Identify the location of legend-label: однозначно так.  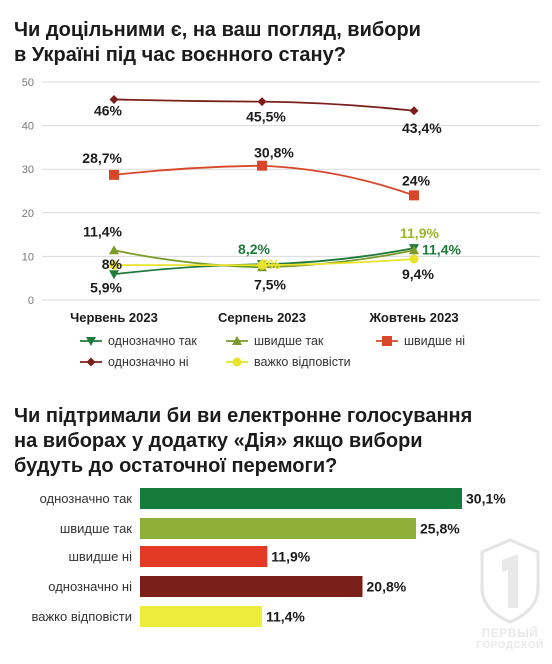
(152, 341).